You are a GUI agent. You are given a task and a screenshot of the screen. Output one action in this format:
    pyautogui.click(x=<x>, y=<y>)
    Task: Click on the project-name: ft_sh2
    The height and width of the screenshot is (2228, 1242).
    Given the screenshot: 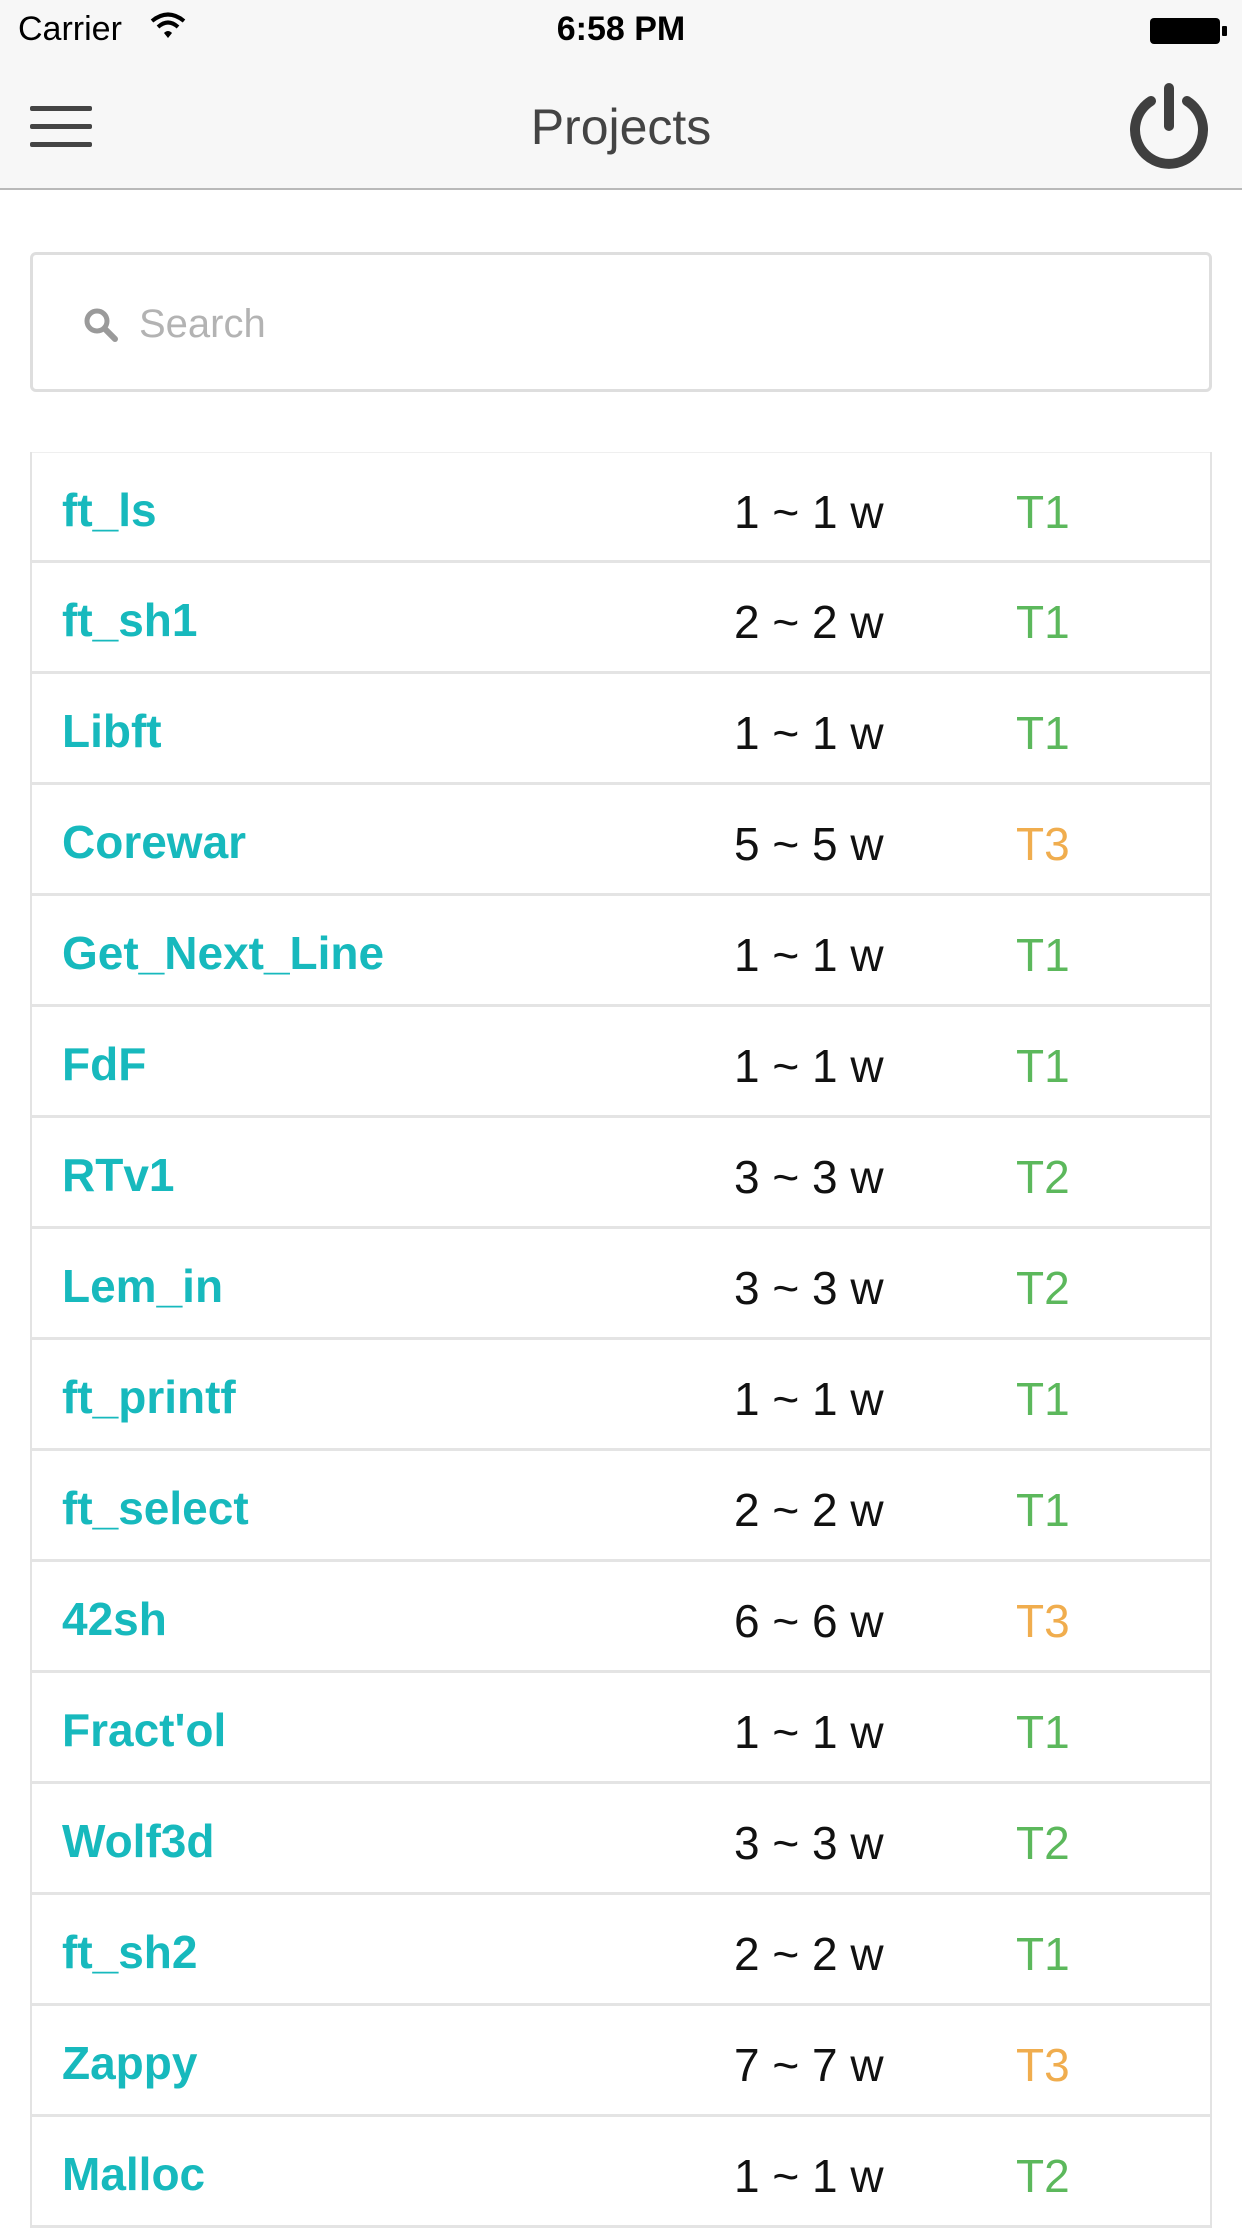 What is the action you would take?
    pyautogui.click(x=130, y=1952)
    